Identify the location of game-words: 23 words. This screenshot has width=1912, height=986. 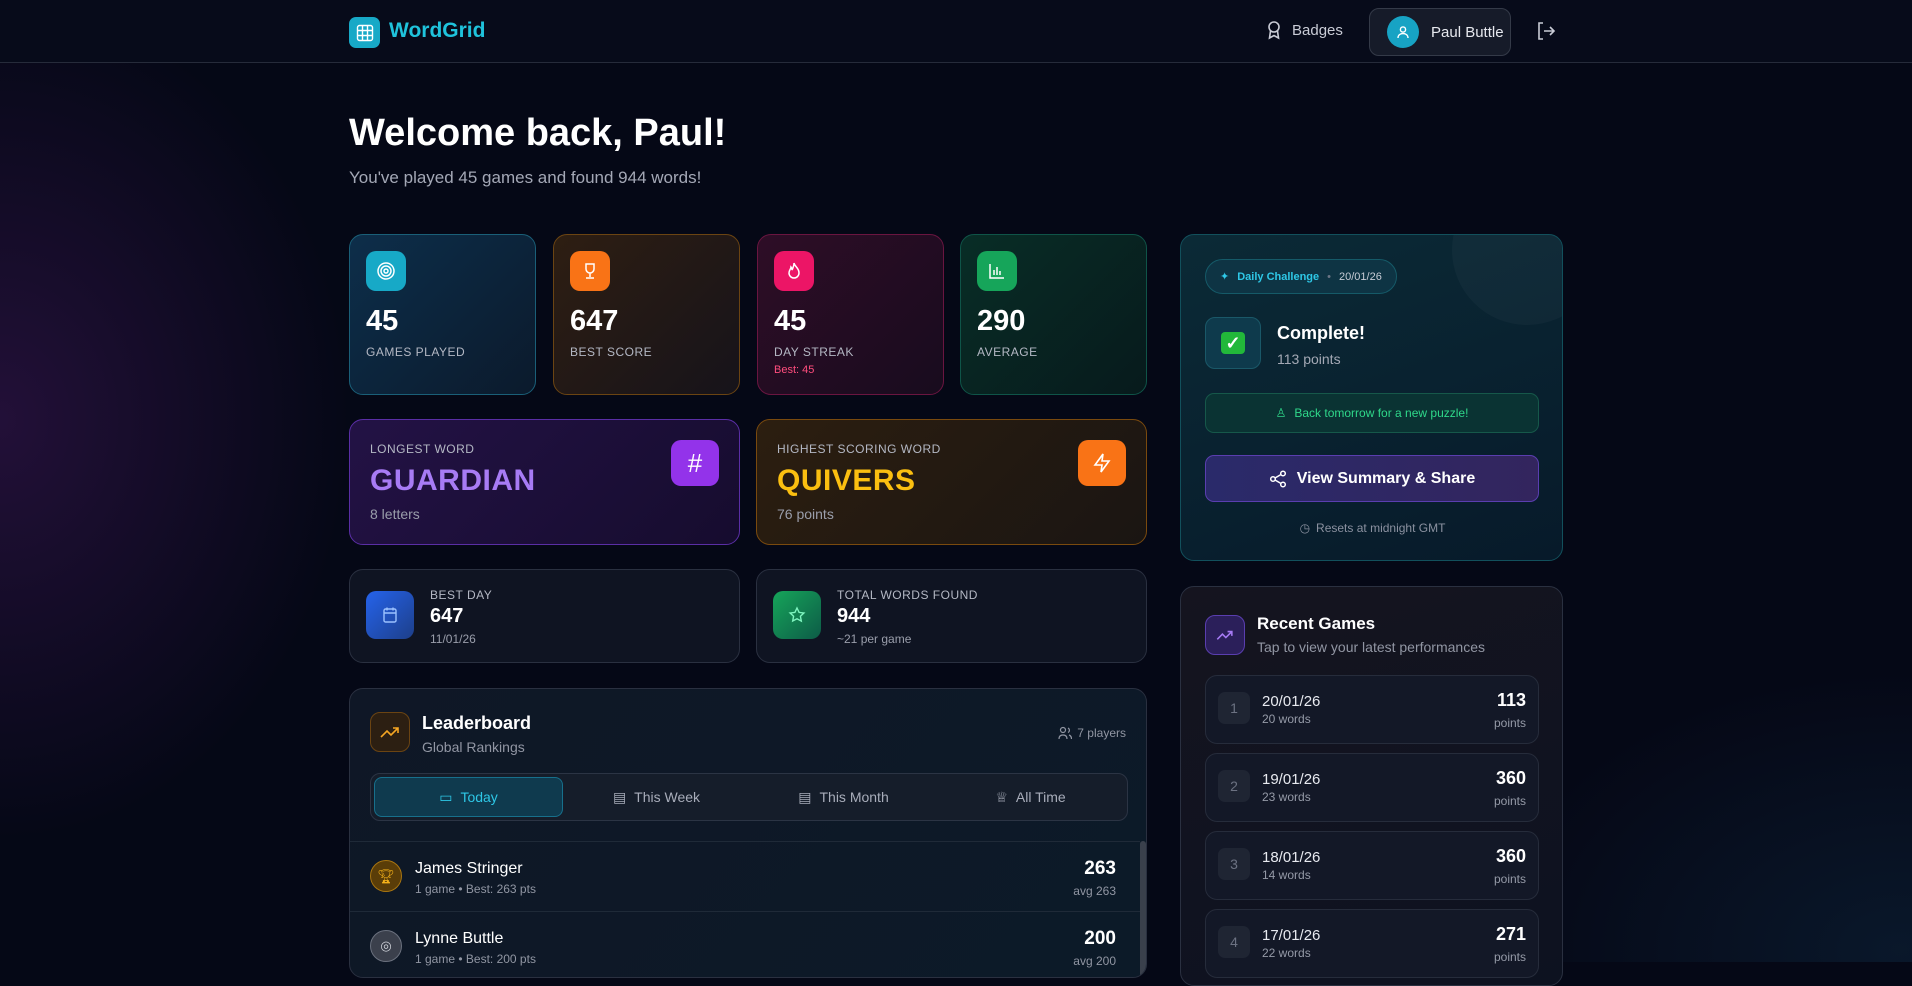
(1286, 797).